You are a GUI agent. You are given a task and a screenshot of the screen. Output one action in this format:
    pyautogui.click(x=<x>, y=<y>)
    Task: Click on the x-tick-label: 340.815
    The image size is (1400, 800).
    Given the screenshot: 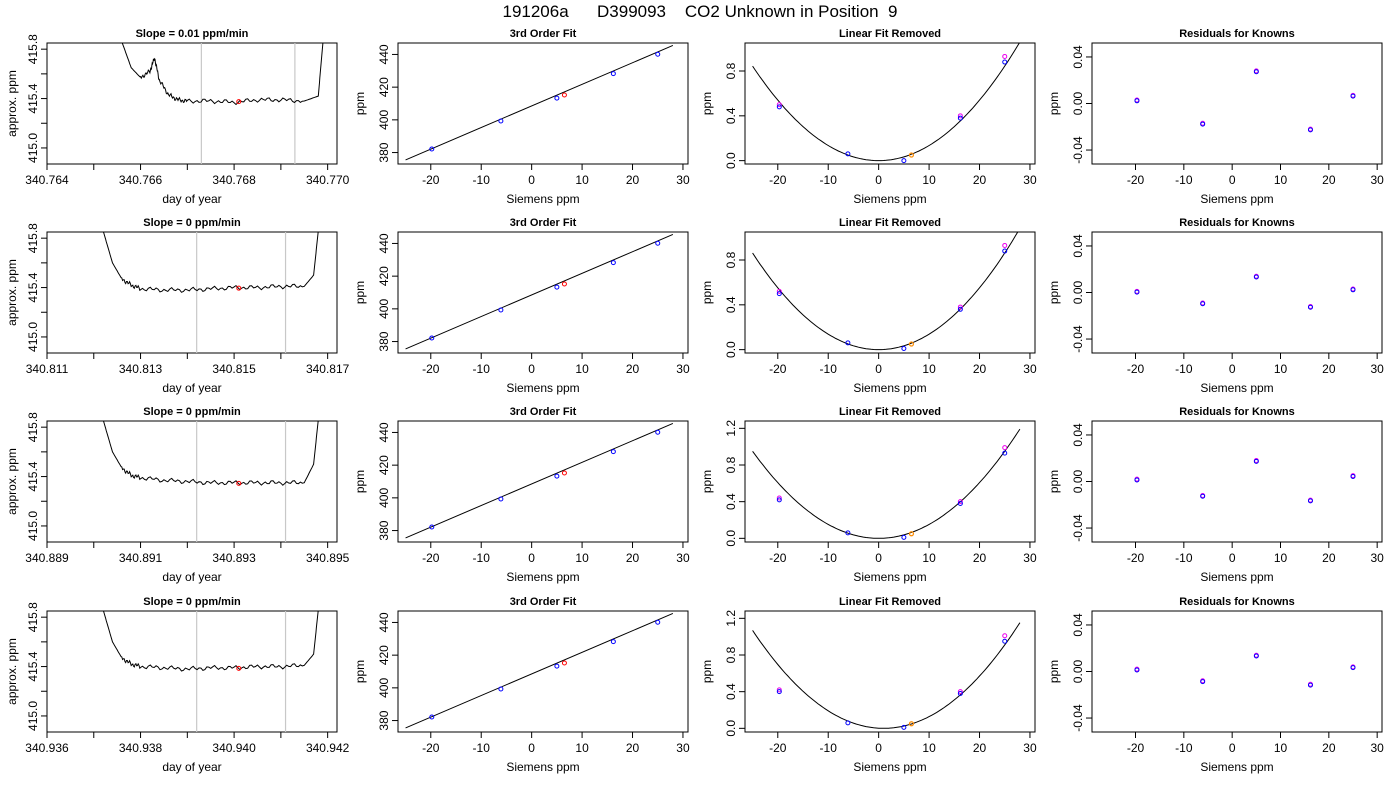 What is the action you would take?
    pyautogui.click(x=234, y=369)
    